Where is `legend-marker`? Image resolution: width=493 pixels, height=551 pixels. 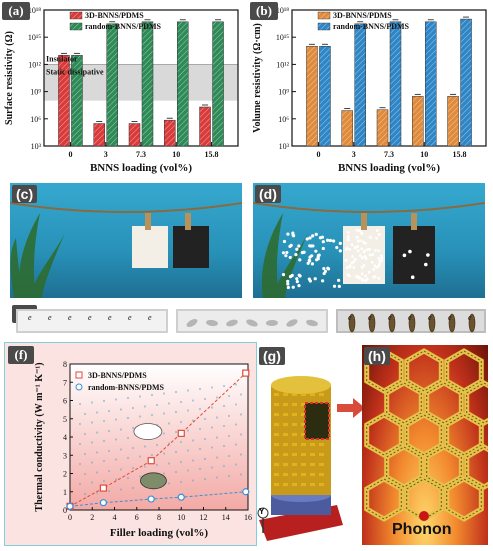
legend-marker is located at coordinates (79, 375).